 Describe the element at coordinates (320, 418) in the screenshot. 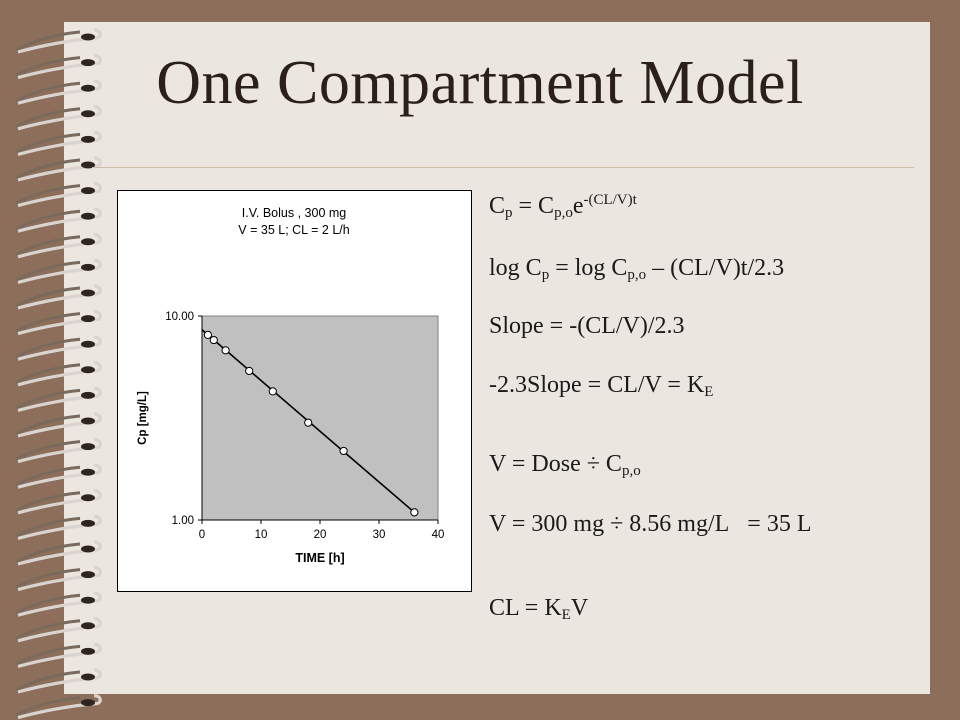

I see `plot-area` at that location.